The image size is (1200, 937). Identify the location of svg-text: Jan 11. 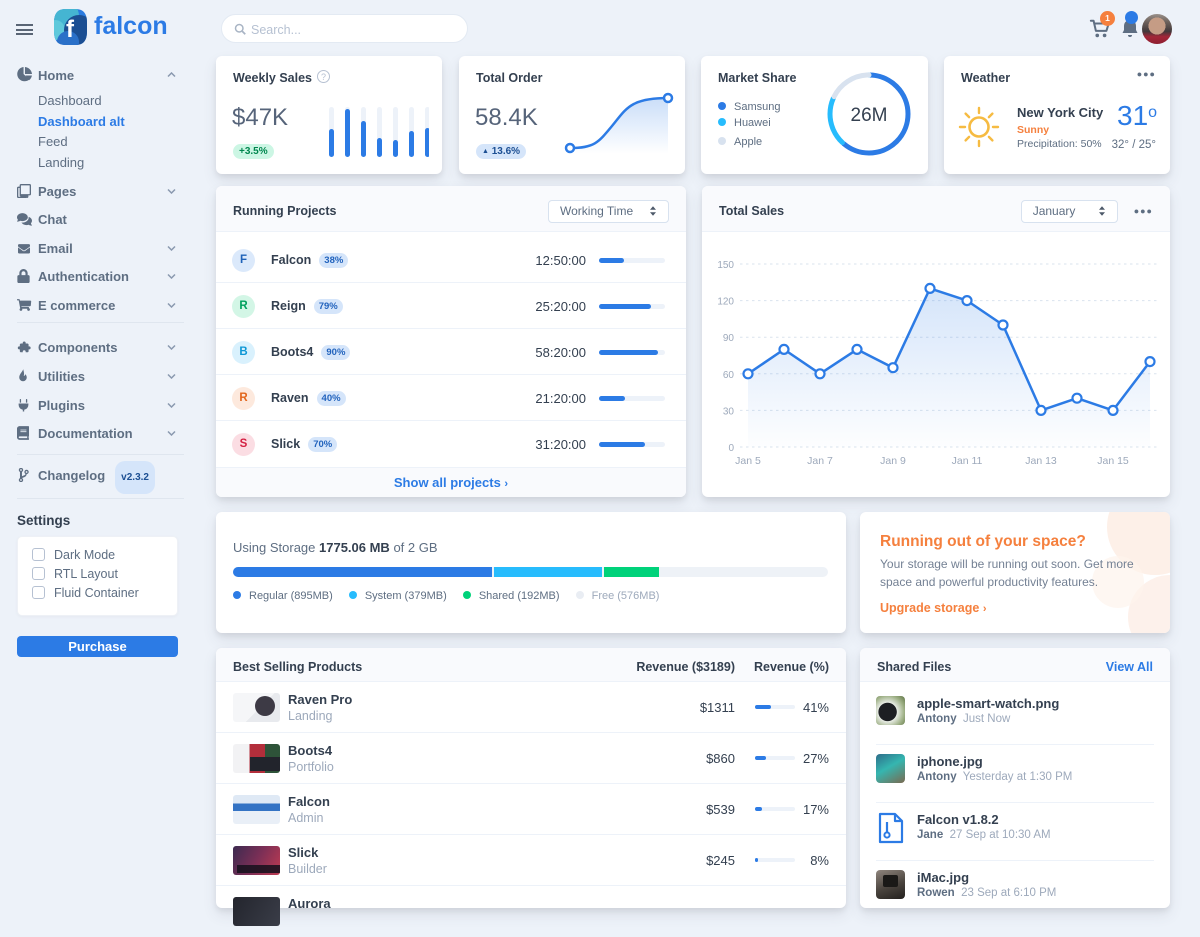
(967, 461).